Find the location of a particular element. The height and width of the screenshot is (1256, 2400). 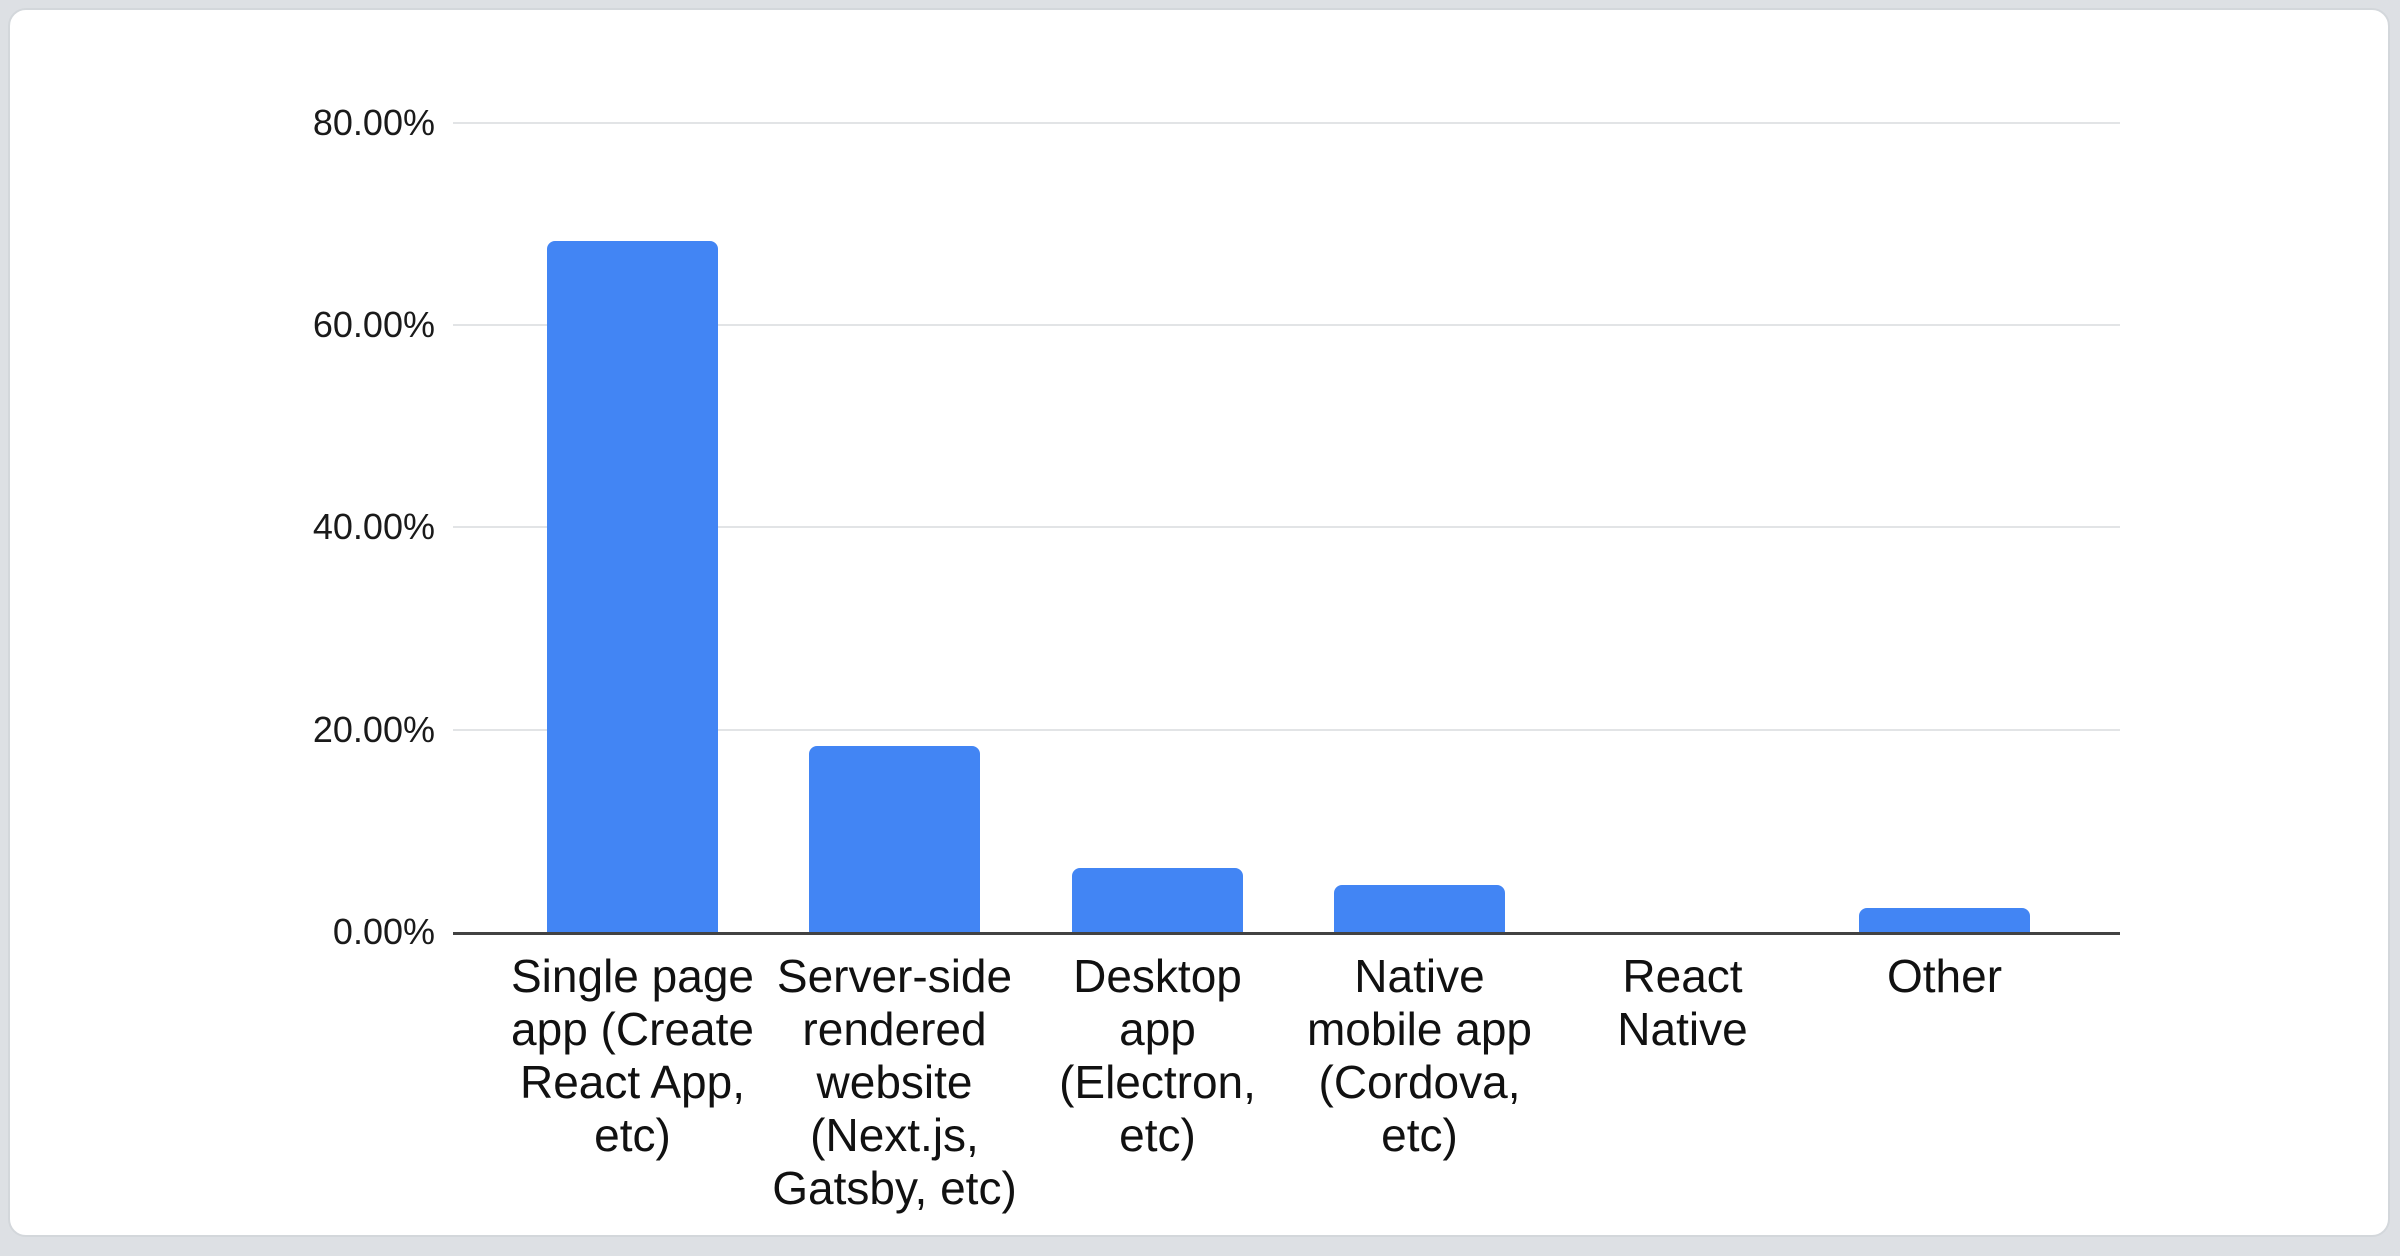

x-tick-label-5: Other is located at coordinates (1944, 976).